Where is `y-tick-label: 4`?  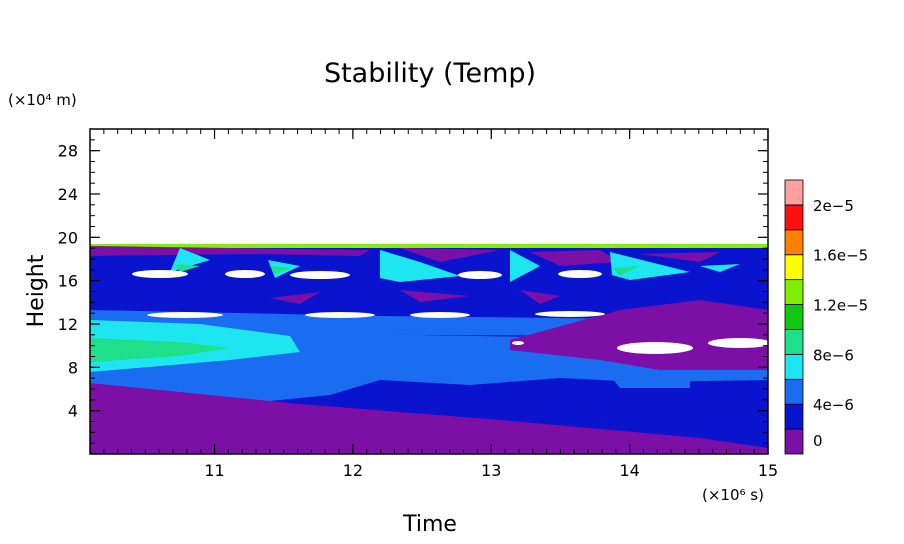 y-tick-label: 4 is located at coordinates (73, 411).